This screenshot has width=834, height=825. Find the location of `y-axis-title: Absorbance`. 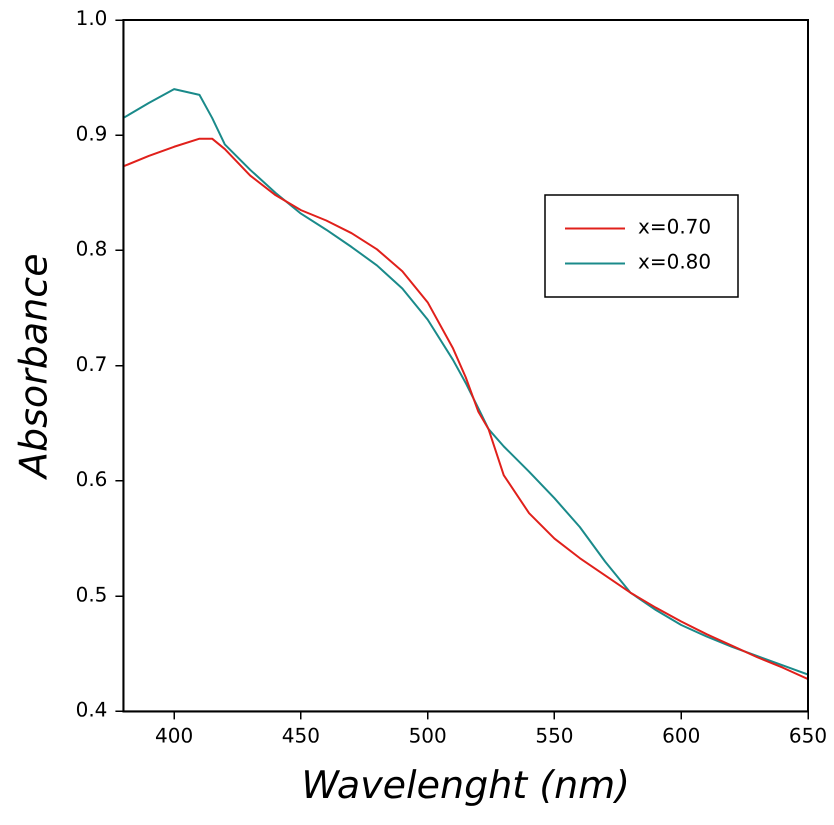

y-axis-title: Absorbance is located at coordinates (34, 367).